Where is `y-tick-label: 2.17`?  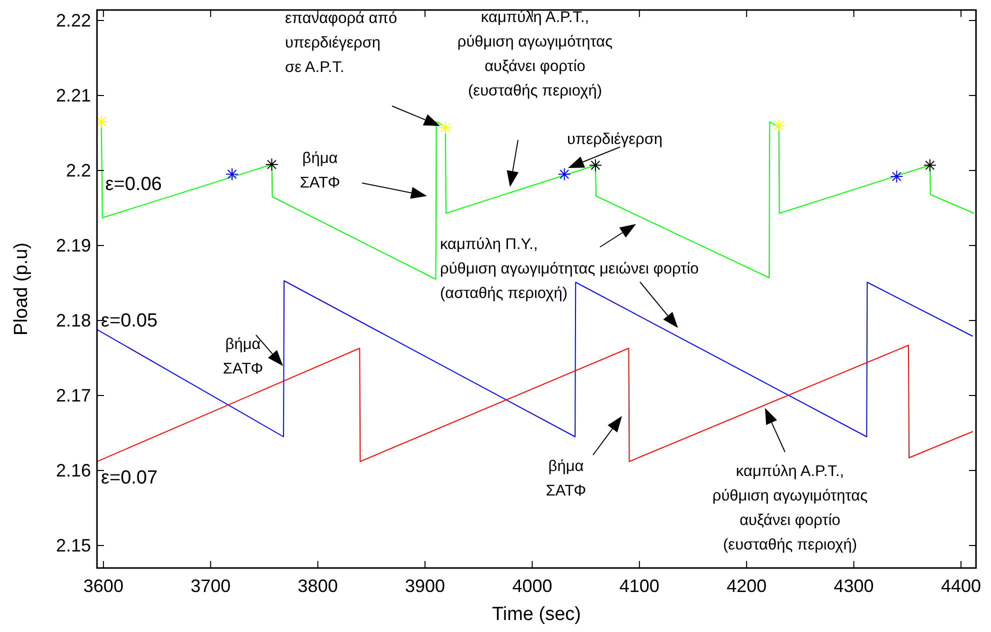 y-tick-label: 2.17 is located at coordinates (73, 396).